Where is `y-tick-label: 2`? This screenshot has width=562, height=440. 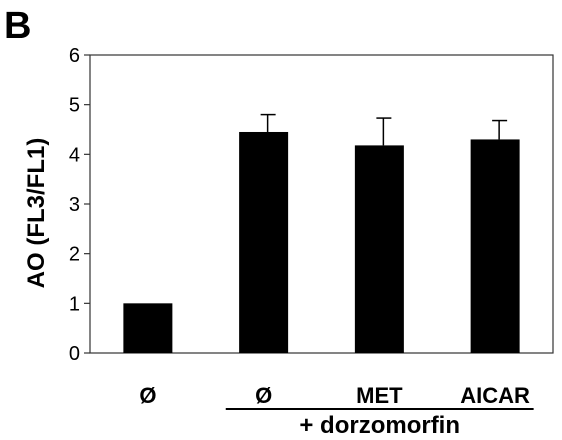
y-tick-label: 2 is located at coordinates (74, 255).